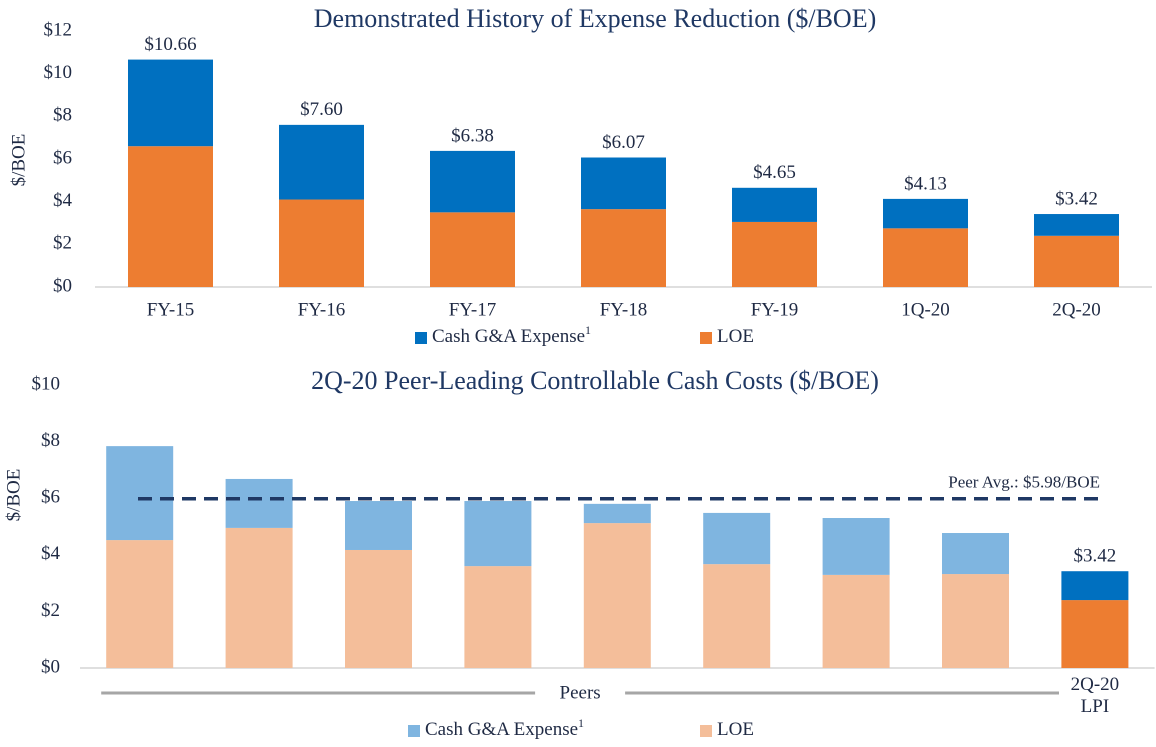 The width and height of the screenshot is (1156, 747). Describe the element at coordinates (171, 309) in the screenshot. I see `x-tick-label: FY-15` at that location.